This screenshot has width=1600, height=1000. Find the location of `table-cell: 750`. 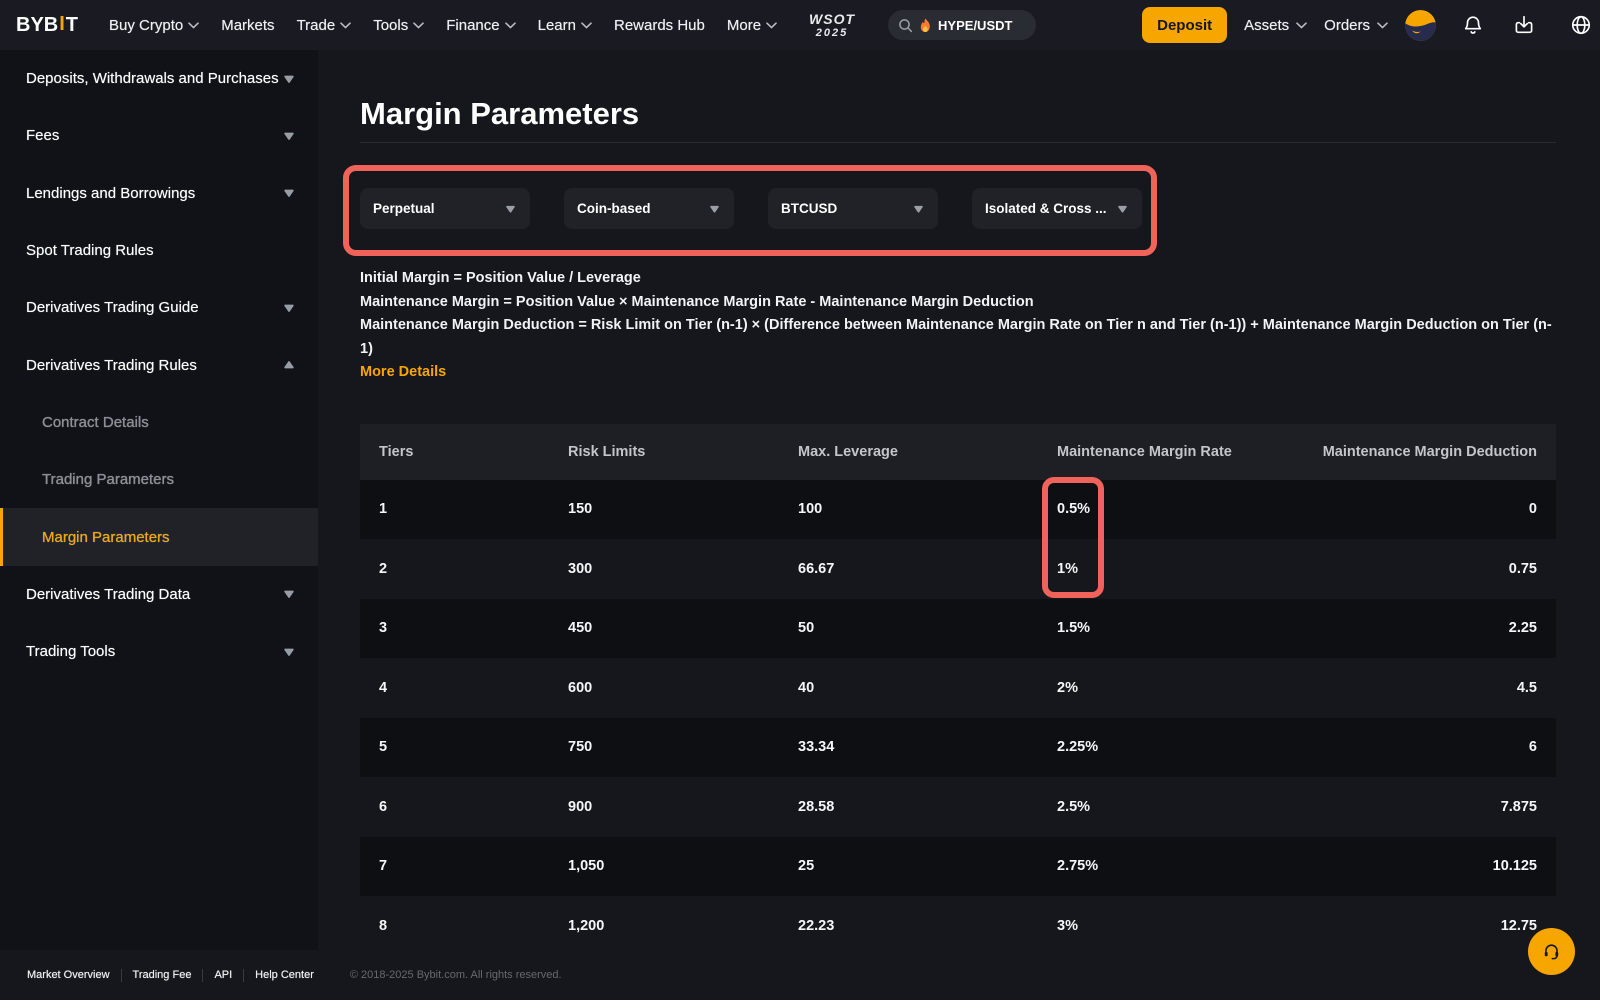

table-cell: 750 is located at coordinates (580, 747).